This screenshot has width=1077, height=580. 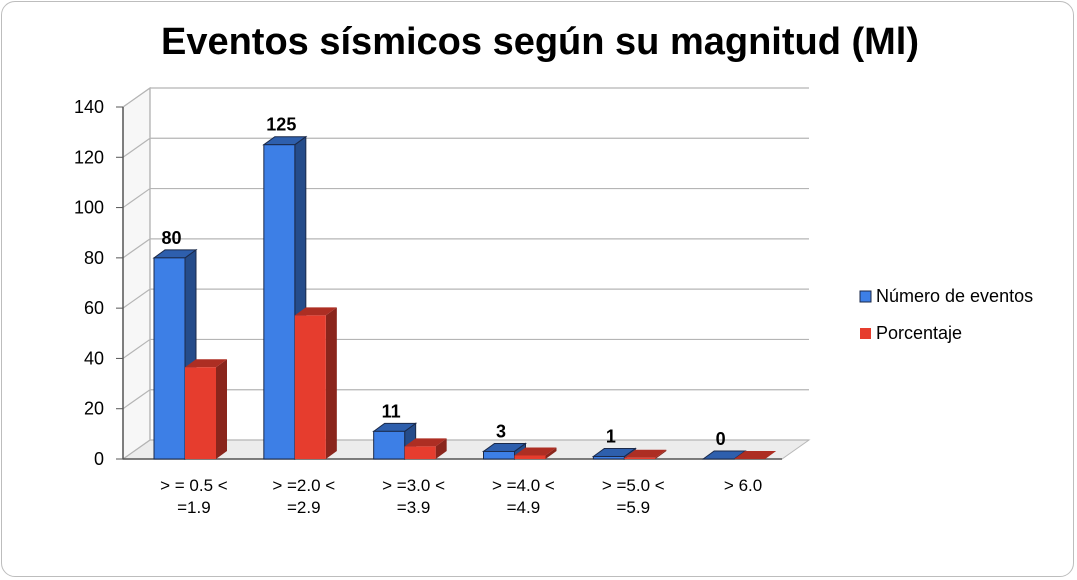 I want to click on data-label: 3, so click(x=501, y=431).